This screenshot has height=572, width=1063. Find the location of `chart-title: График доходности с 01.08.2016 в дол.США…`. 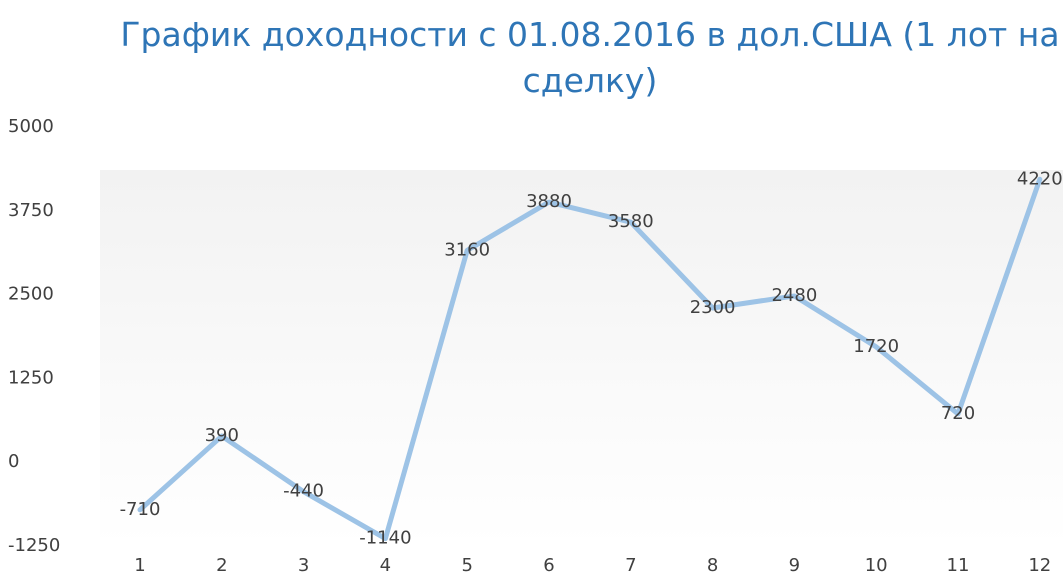

chart-title: График доходности с 01.08.2016 в дол.США… is located at coordinates (590, 57).